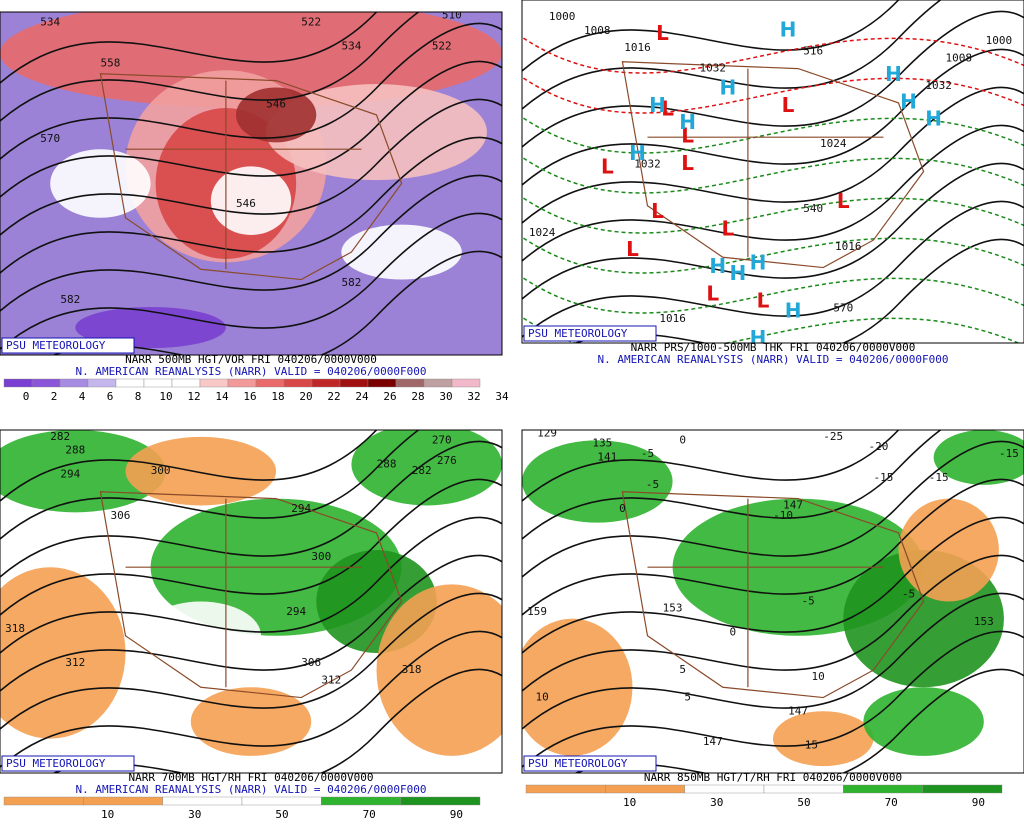 Image resolution: width=1024 pixels, height=819 pixels. I want to click on contour-label: 558, so click(111, 62).